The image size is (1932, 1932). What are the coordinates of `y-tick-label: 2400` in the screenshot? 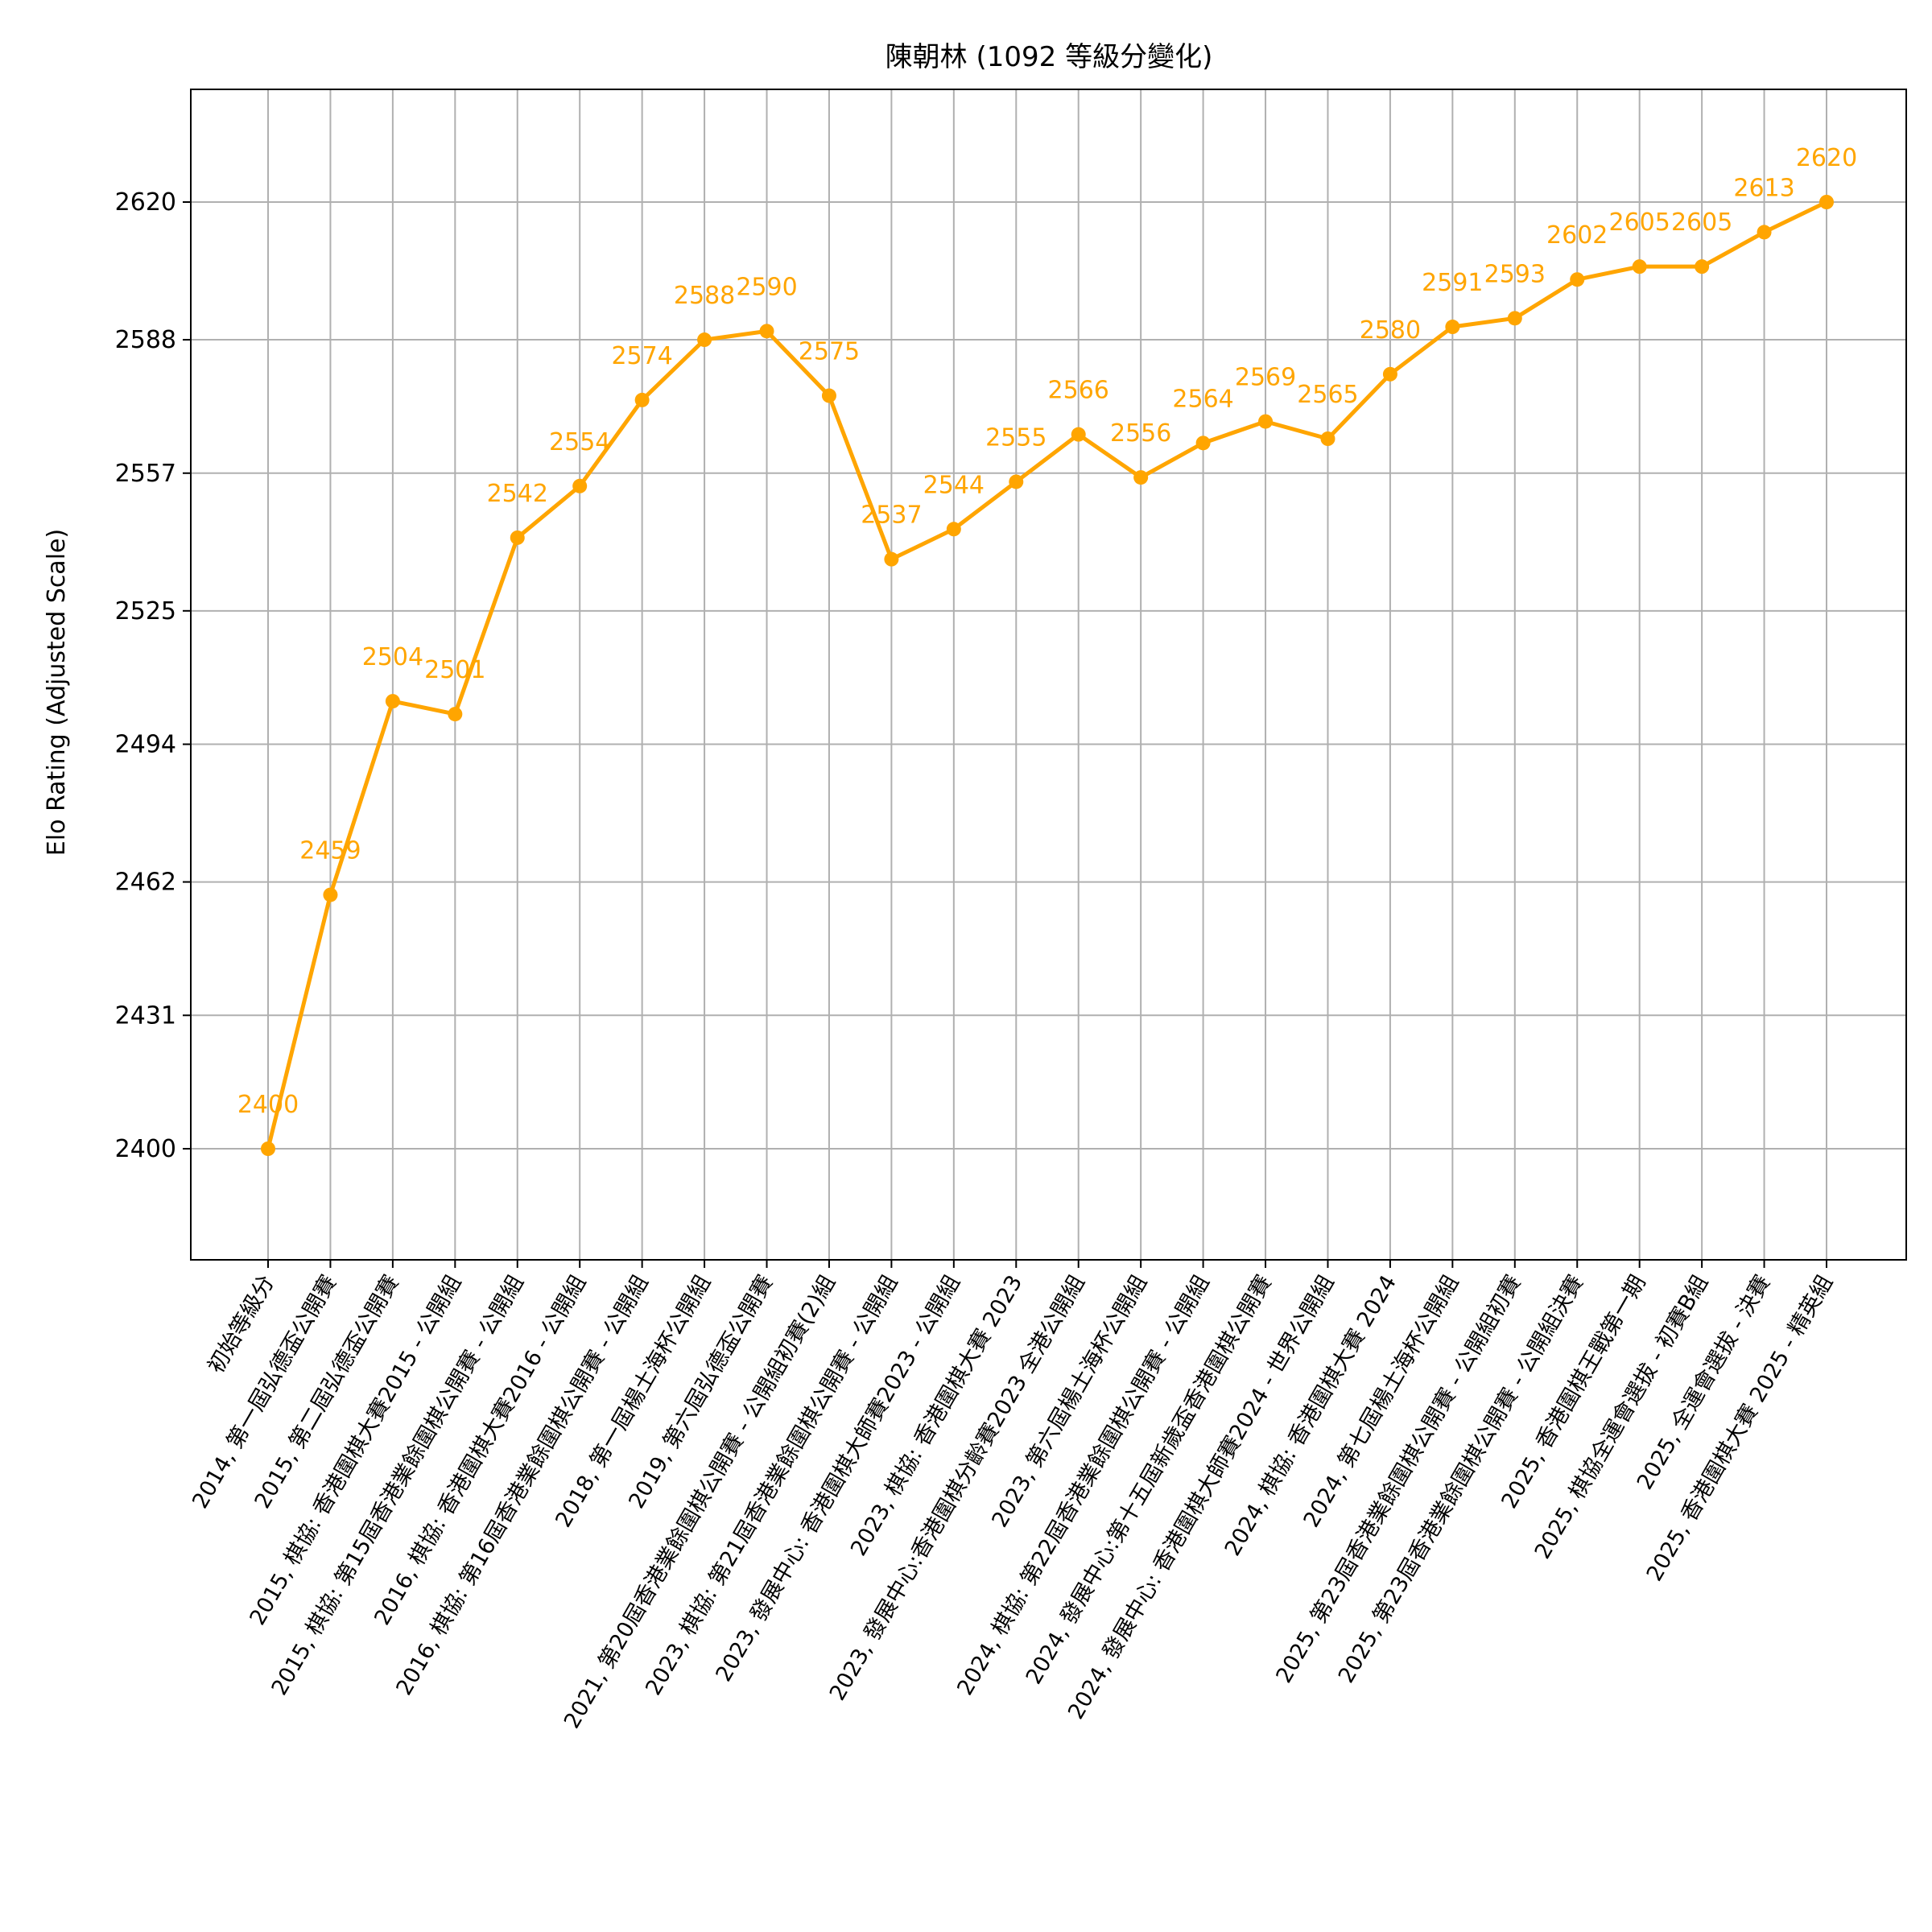 It's located at (145, 1149).